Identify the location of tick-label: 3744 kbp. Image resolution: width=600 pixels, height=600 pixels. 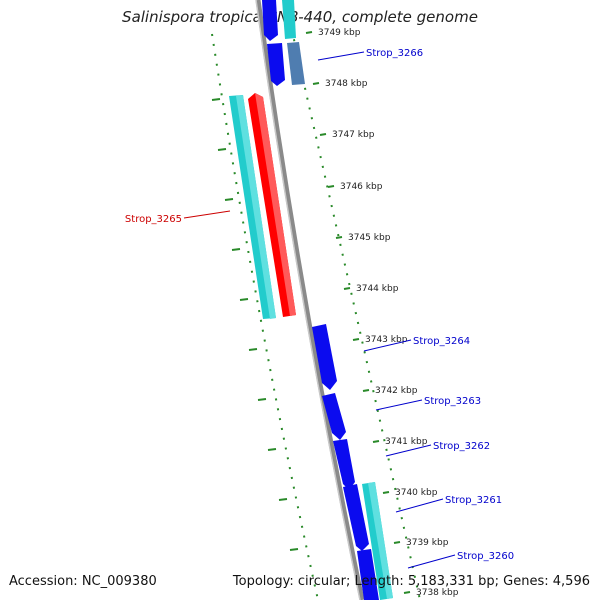
(377, 289).